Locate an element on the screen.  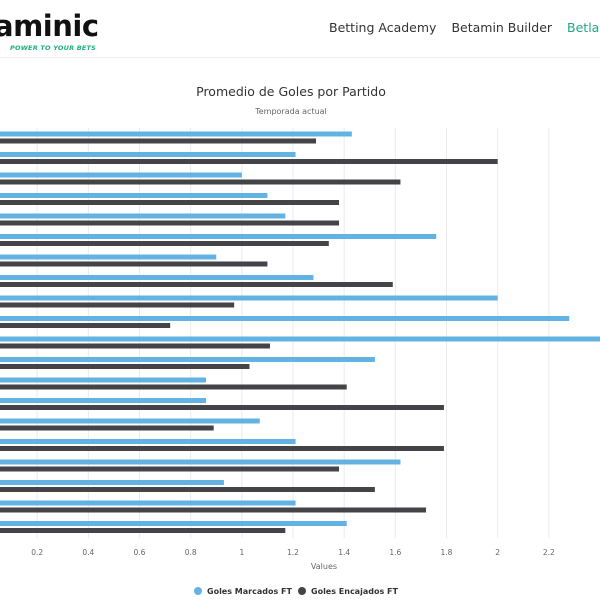
nav-item-0: Betting Academy is located at coordinates (383, 27).